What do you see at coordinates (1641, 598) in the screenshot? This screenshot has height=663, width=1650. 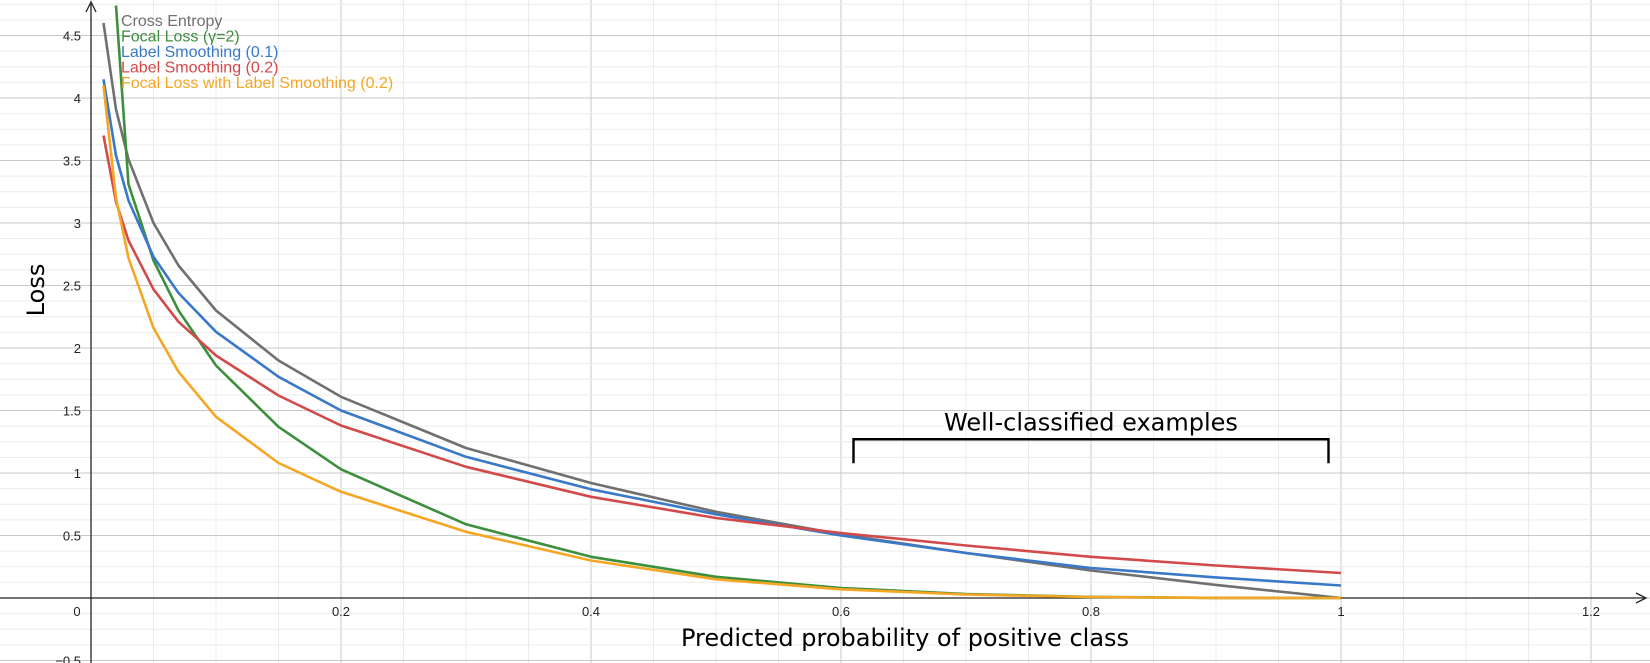 I see `x-axis-arrow` at bounding box center [1641, 598].